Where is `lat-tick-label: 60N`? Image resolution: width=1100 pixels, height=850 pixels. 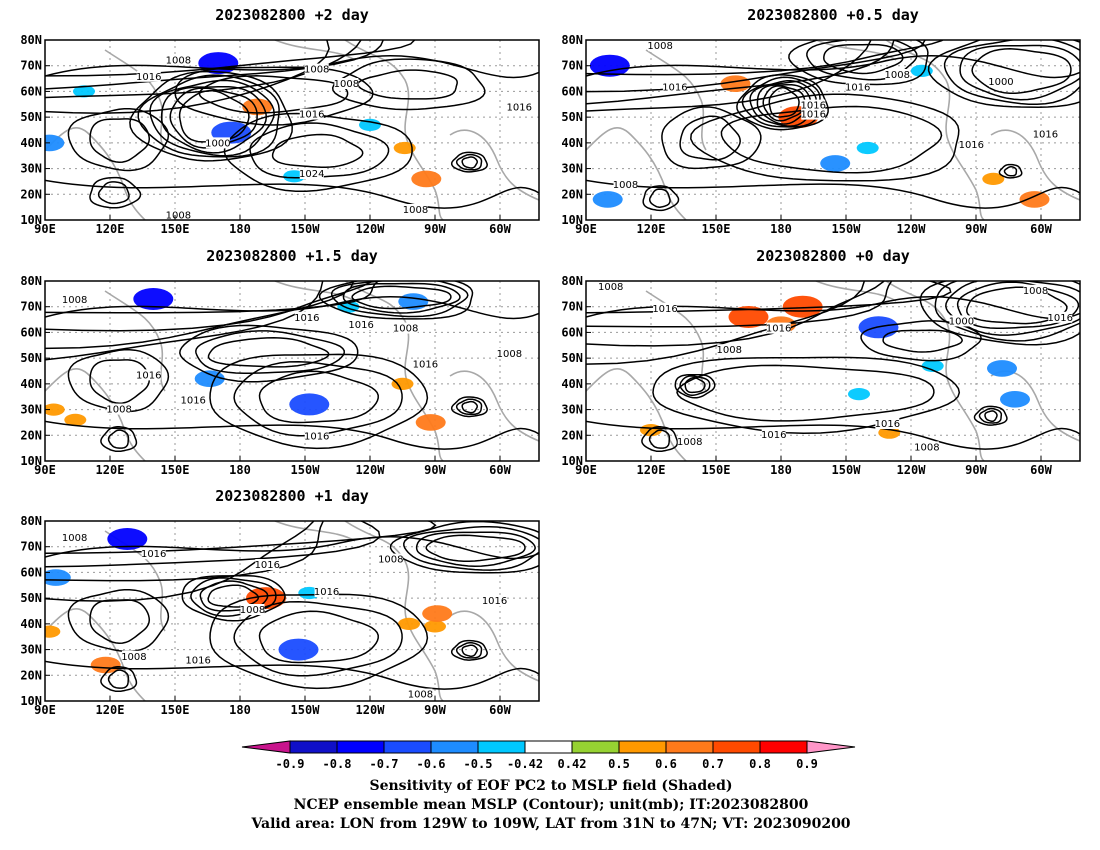
lat-tick-label: 60N is located at coordinates (572, 332).